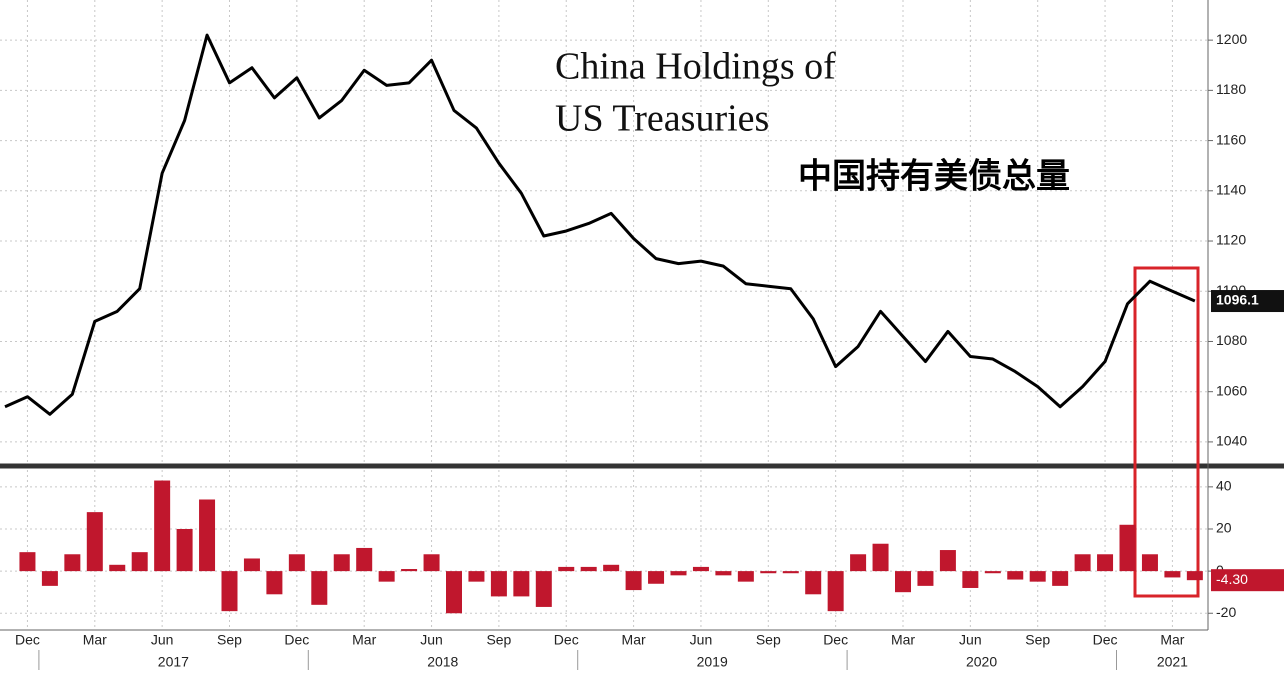  Describe the element at coordinates (712, 662) in the screenshot. I see `year-label: 2019` at that location.